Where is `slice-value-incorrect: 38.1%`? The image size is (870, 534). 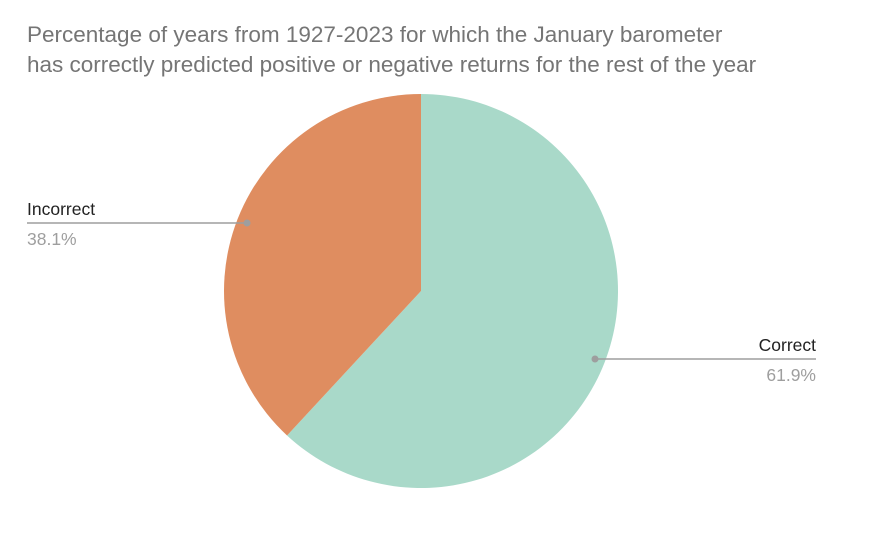
slice-value-incorrect: 38.1% is located at coordinates (52, 239).